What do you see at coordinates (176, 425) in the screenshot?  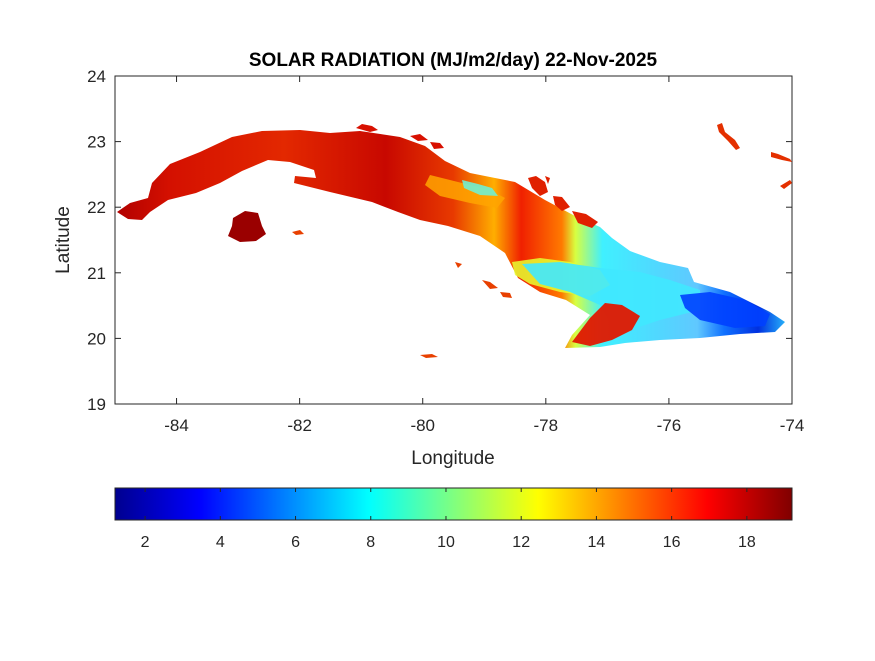 I see `x-tick-label: -84` at bounding box center [176, 425].